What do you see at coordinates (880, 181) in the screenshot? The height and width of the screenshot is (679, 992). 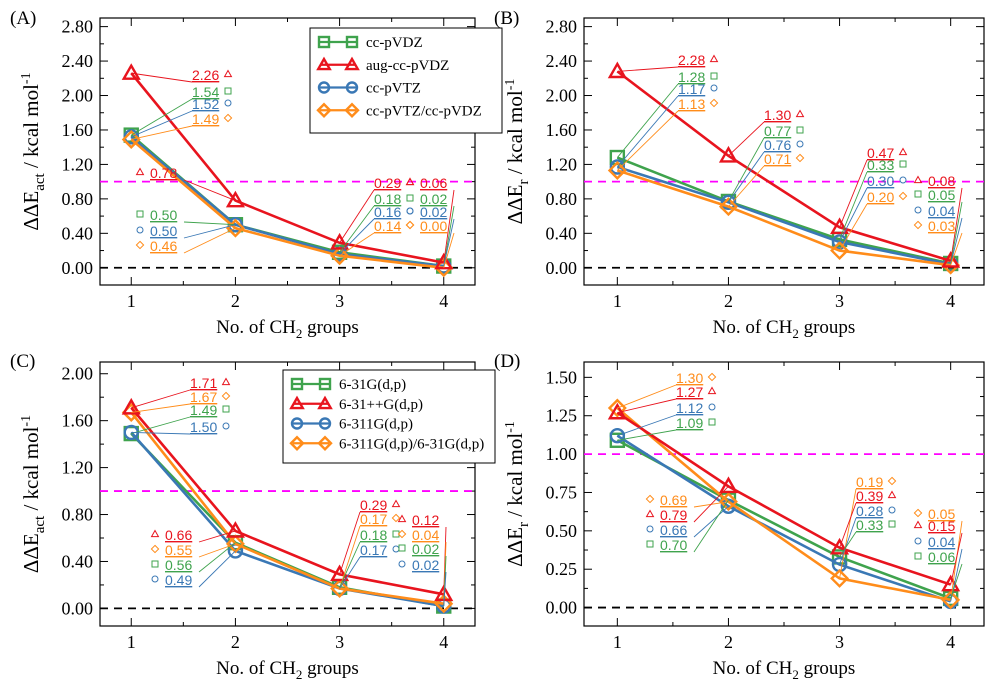 I see `data-label-blue: 0.30` at bounding box center [880, 181].